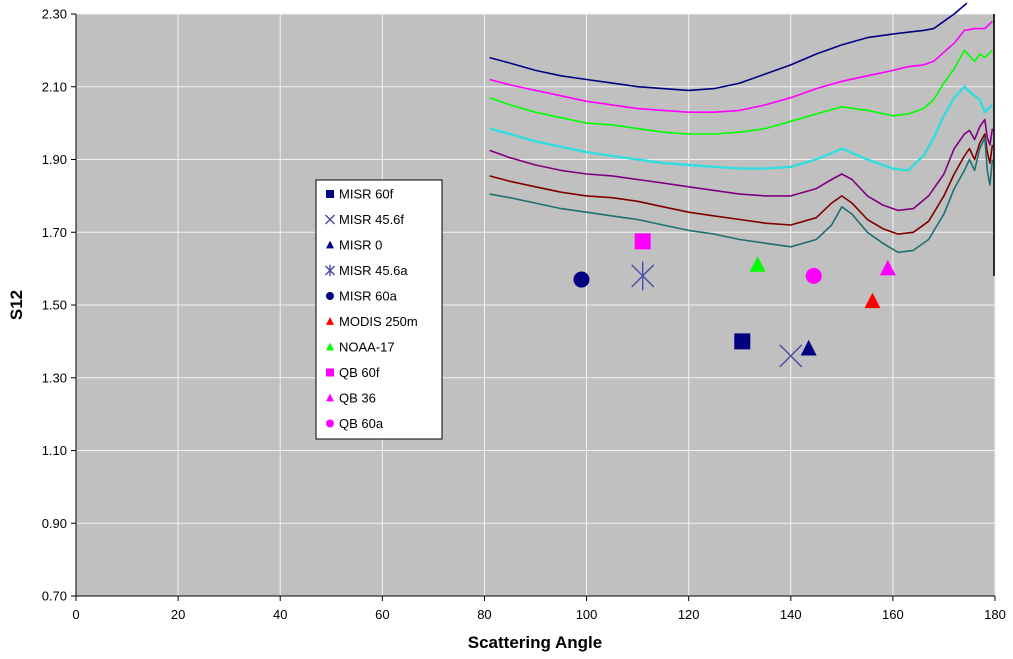  Describe the element at coordinates (357, 398) in the screenshot. I see `legend-label: QB 36` at that location.